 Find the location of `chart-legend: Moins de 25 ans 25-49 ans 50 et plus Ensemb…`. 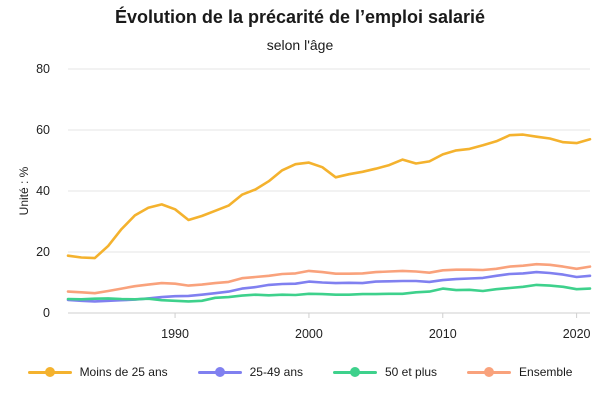

chart-legend: Moins de 25 ans 25-49 ans 50 et plus Ensemb… is located at coordinates (300, 372).